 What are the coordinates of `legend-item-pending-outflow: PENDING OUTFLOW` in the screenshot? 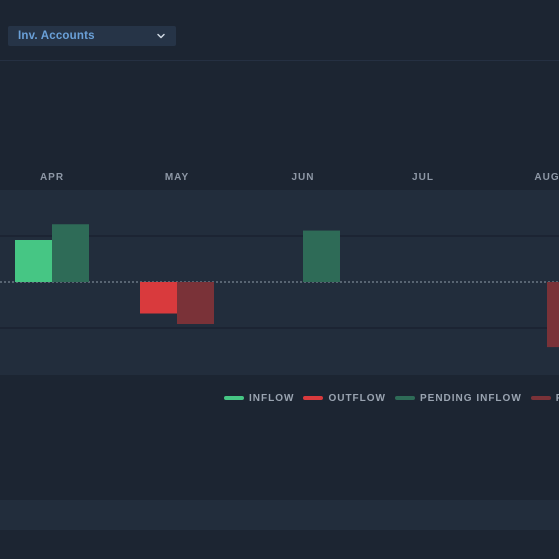 It's located at (544, 398).